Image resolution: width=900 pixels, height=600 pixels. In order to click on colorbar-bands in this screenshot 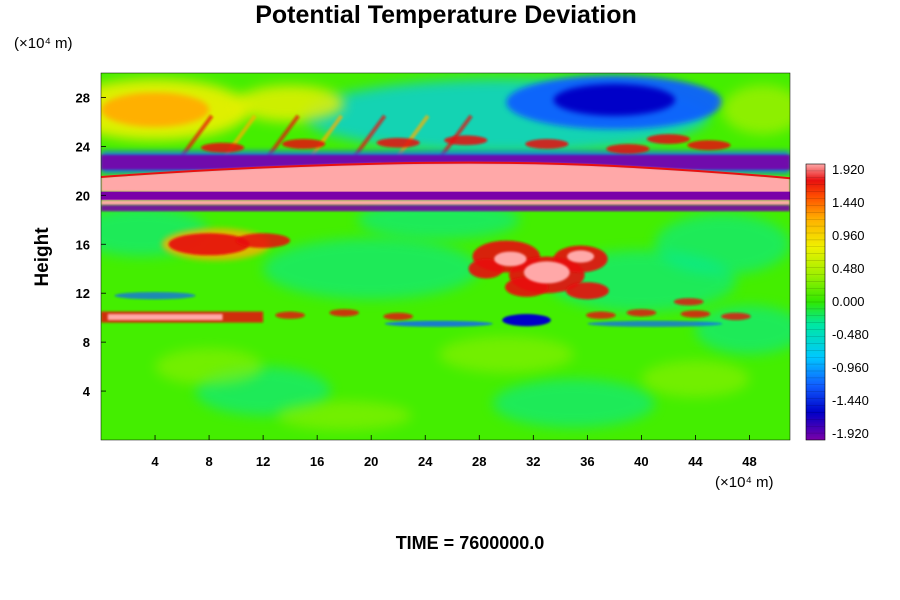, I will do `click(815, 302)`.